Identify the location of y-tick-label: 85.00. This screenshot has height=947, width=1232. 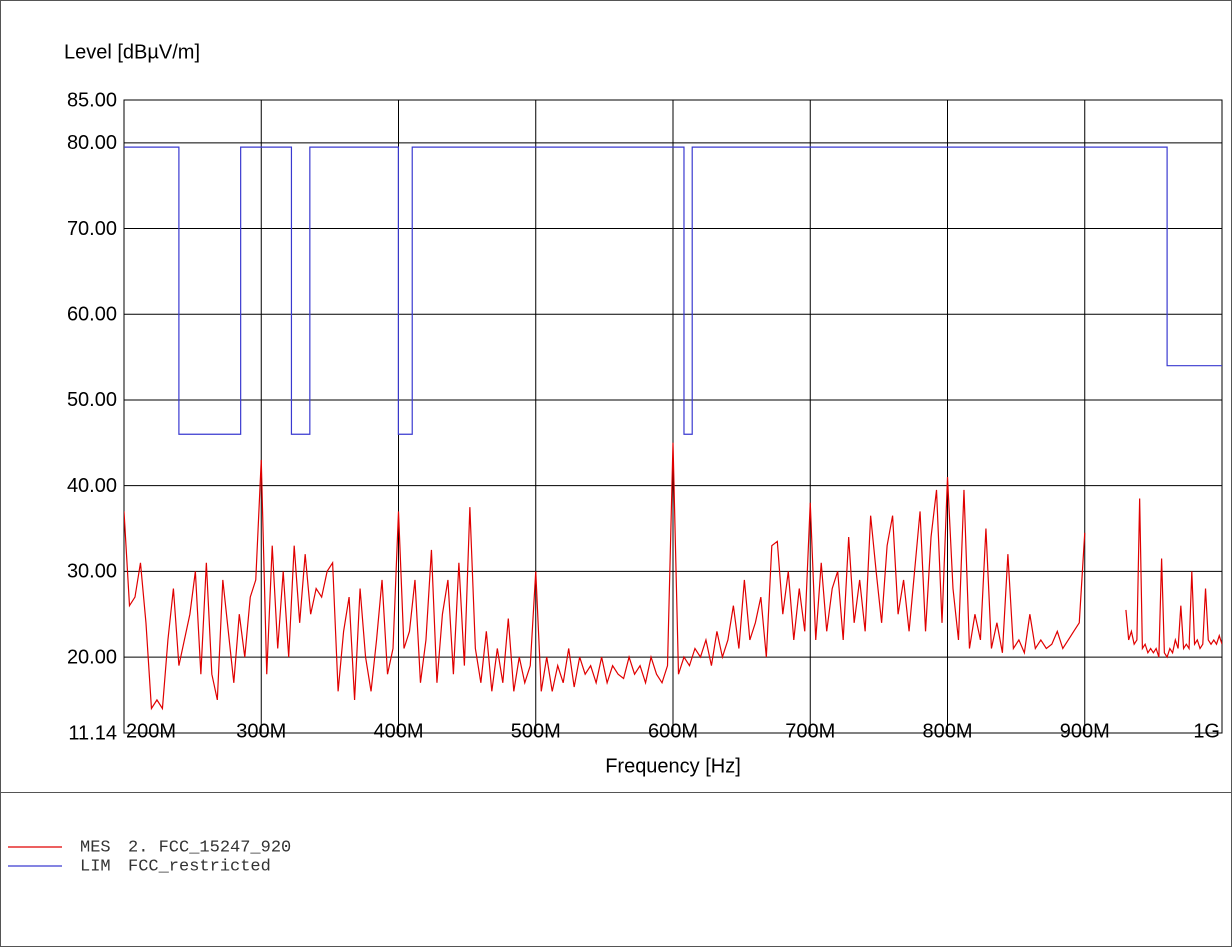
(92, 100).